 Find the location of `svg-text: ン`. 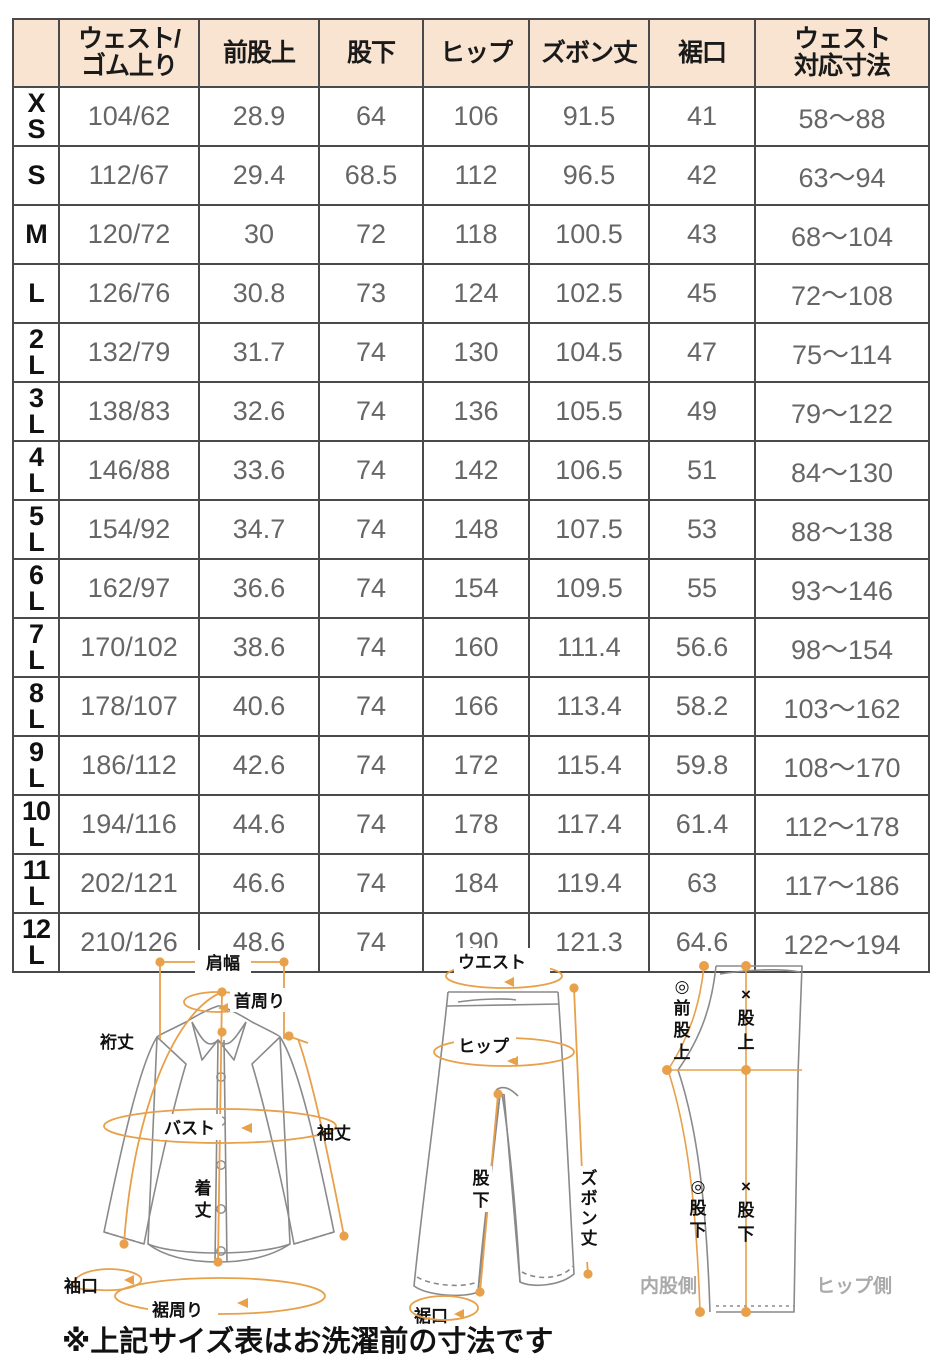

svg-text: ン is located at coordinates (589, 1218).